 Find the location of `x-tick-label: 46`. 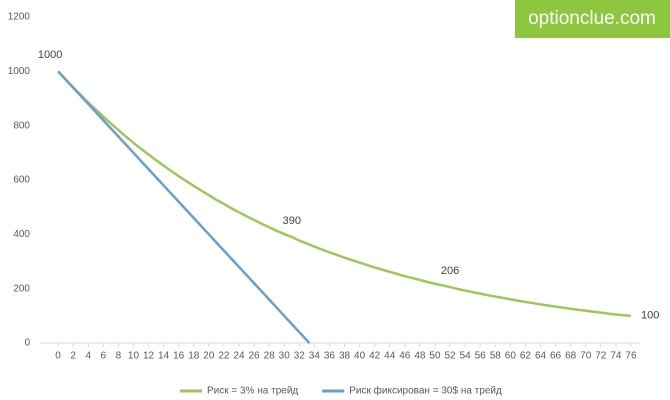

x-tick-label: 46 is located at coordinates (405, 356).